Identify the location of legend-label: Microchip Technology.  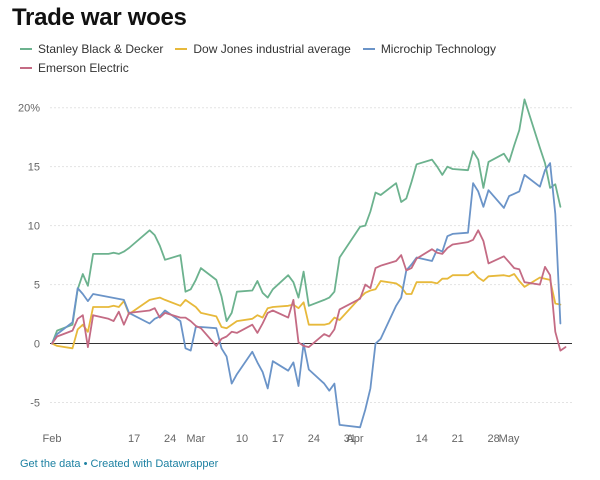
(438, 49).